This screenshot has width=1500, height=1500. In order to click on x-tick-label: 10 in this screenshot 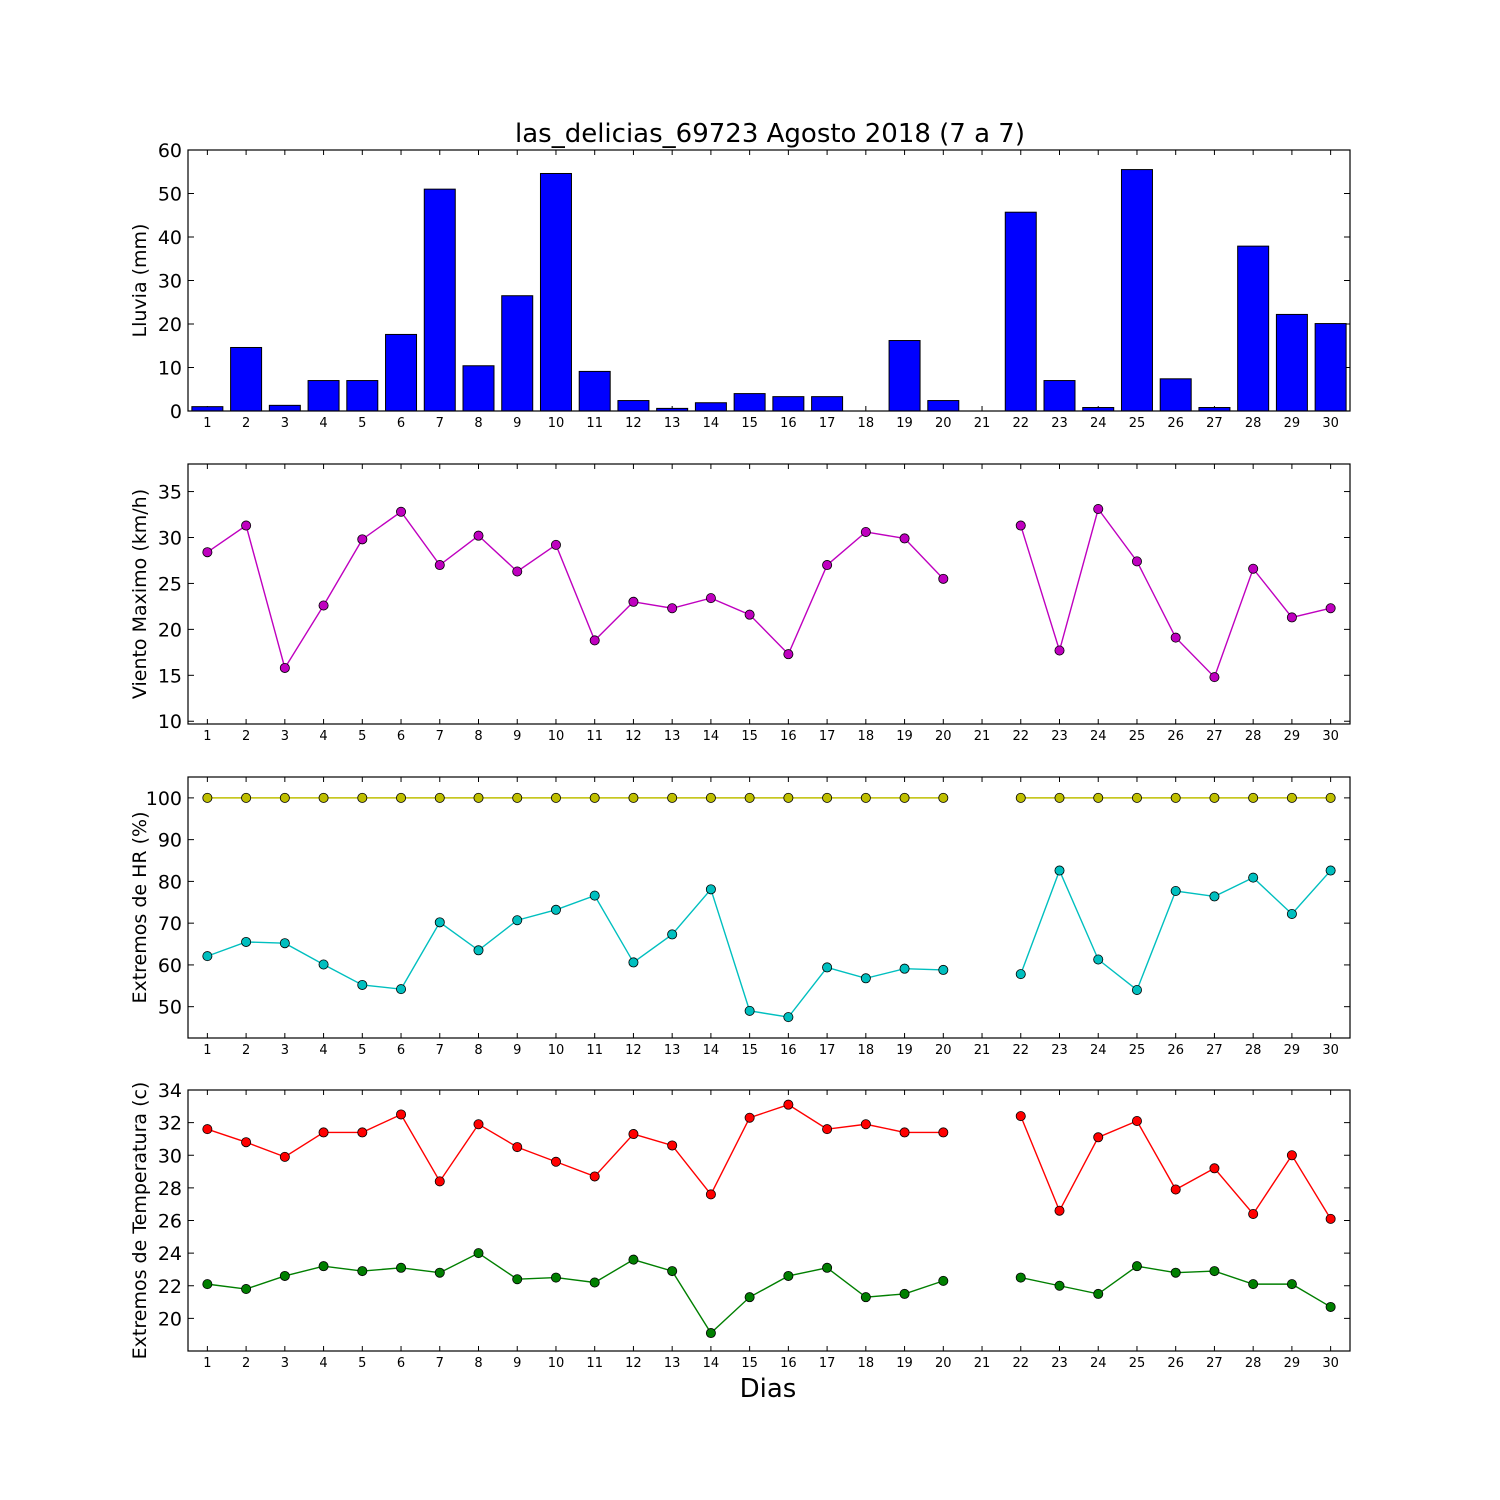, I will do `click(556, 423)`.